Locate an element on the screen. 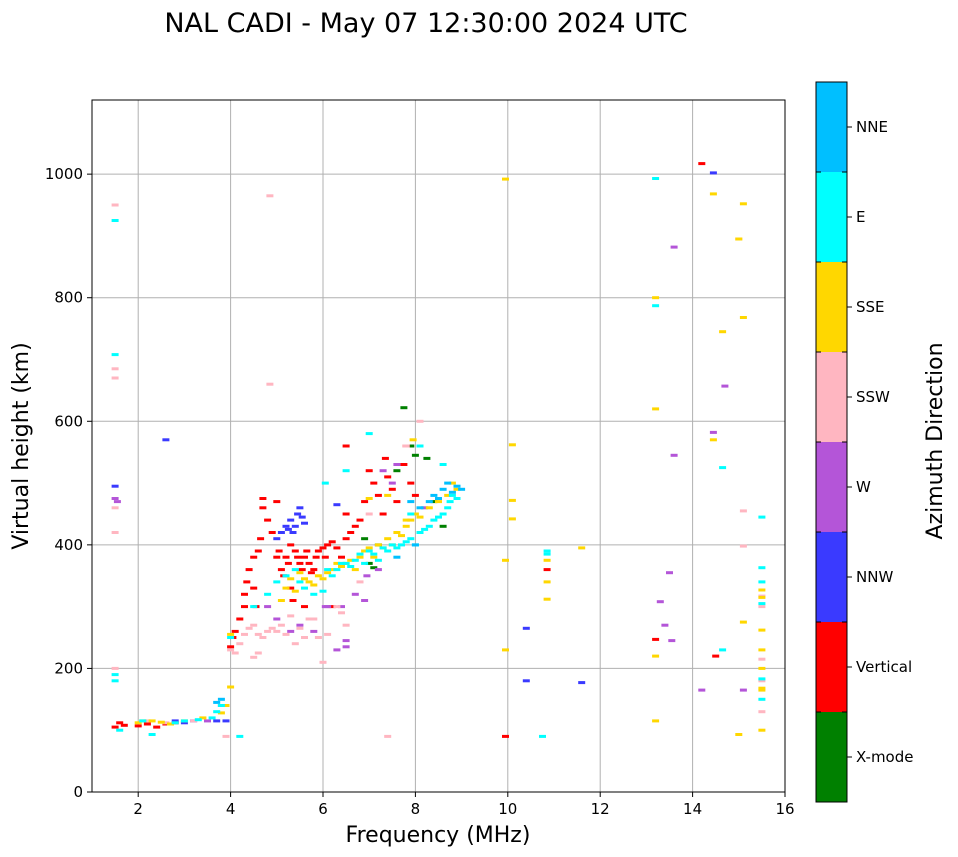 This screenshot has height=857, width=958. x-axis-label: Frequency (MHz) is located at coordinates (438, 835).